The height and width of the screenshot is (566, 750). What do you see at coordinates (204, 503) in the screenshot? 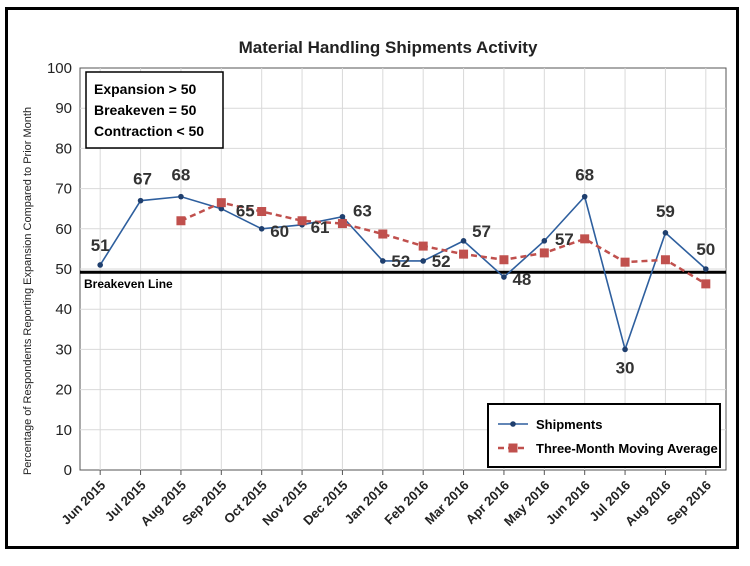
I see `x-tick-label: Sep 2015` at bounding box center [204, 503].